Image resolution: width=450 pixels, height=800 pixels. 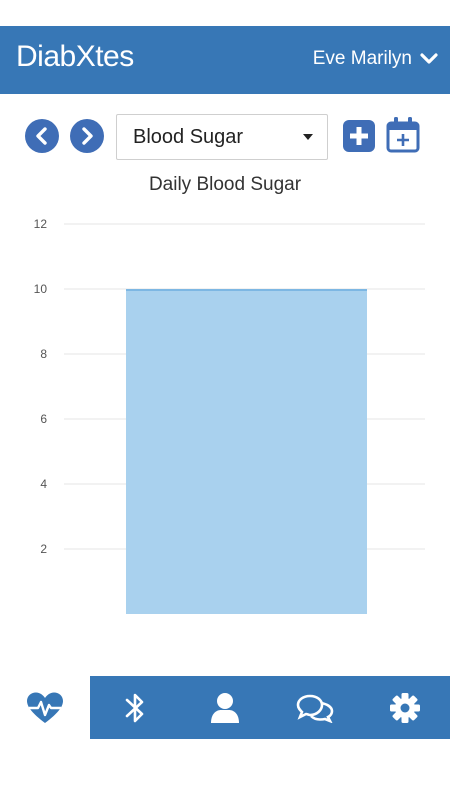 I want to click on user-menu: Eve Marilyn, so click(x=375, y=59).